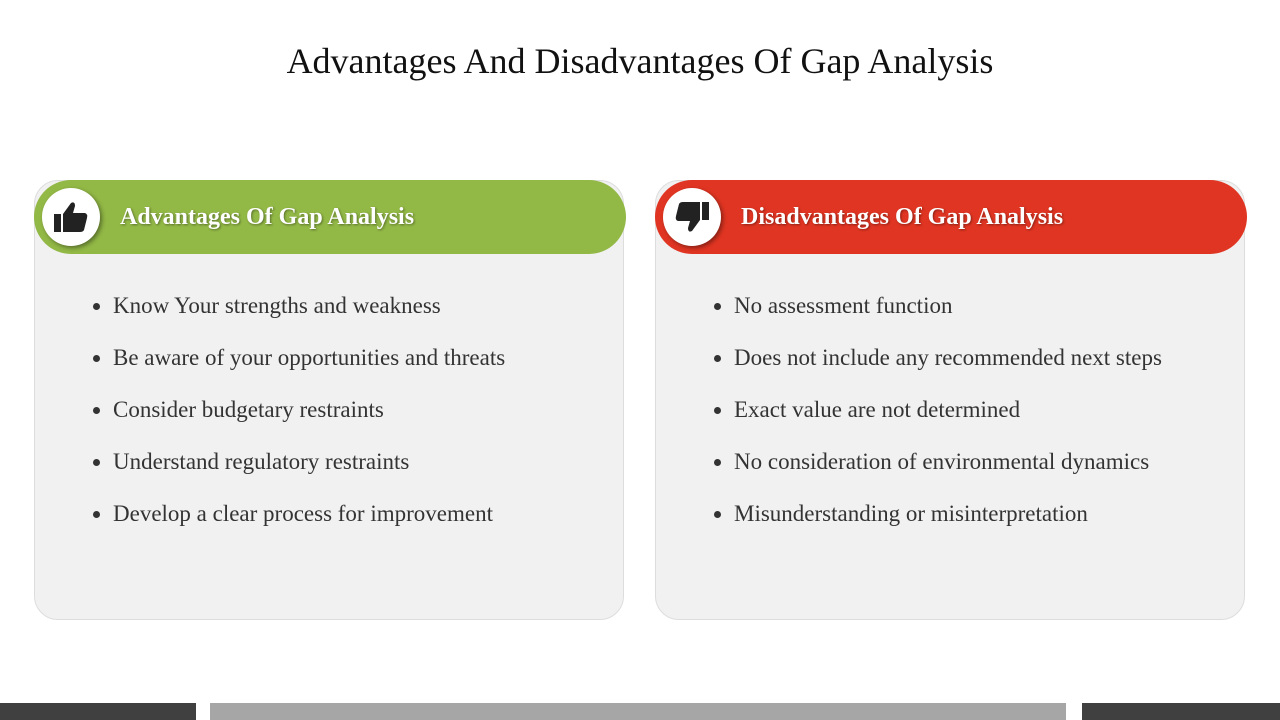 This screenshot has width=1280, height=720. I want to click on panel-heading: Disadvantages Of Gap Analysis, so click(902, 216).